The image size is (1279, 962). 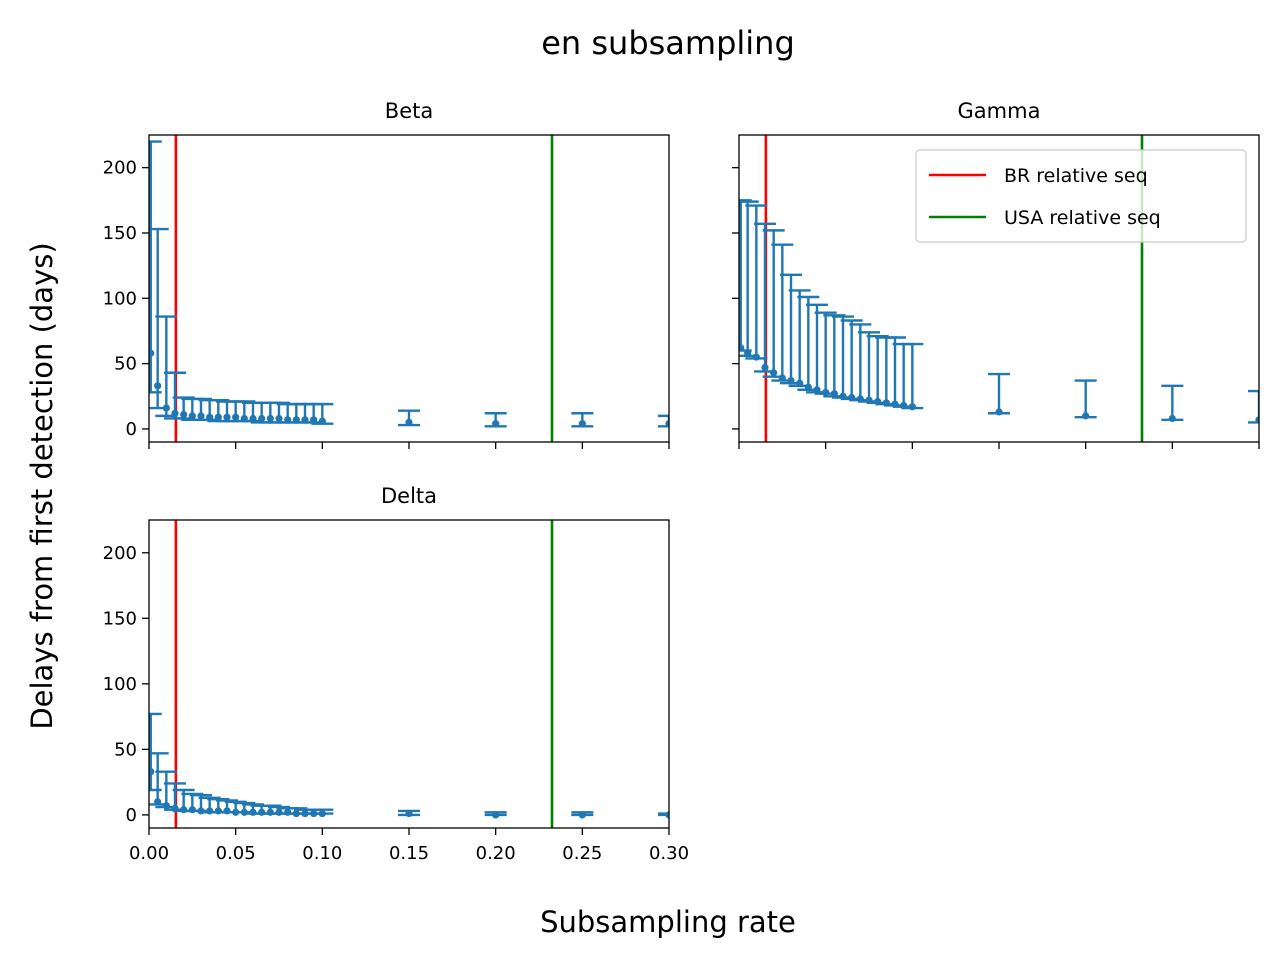 What do you see at coordinates (149, 853) in the screenshot?
I see `x-tick-label: 0.00` at bounding box center [149, 853].